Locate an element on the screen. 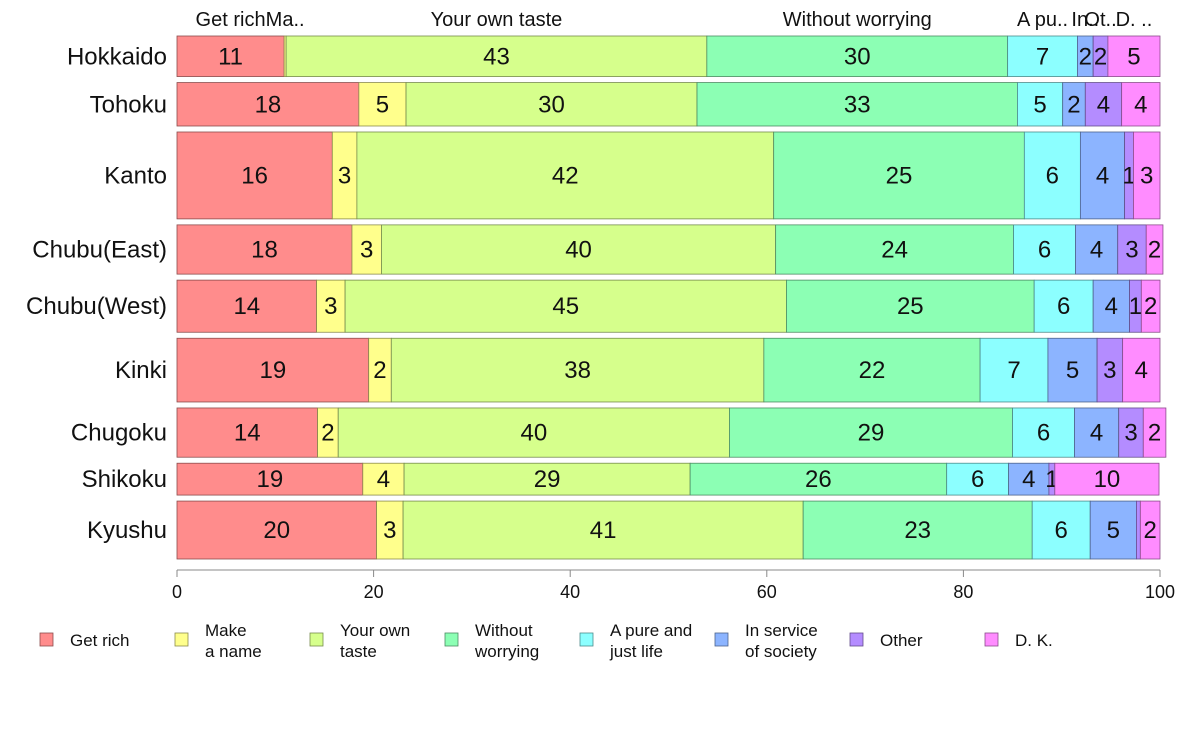 The image size is (1188, 741). data-label: 25 is located at coordinates (899, 175).